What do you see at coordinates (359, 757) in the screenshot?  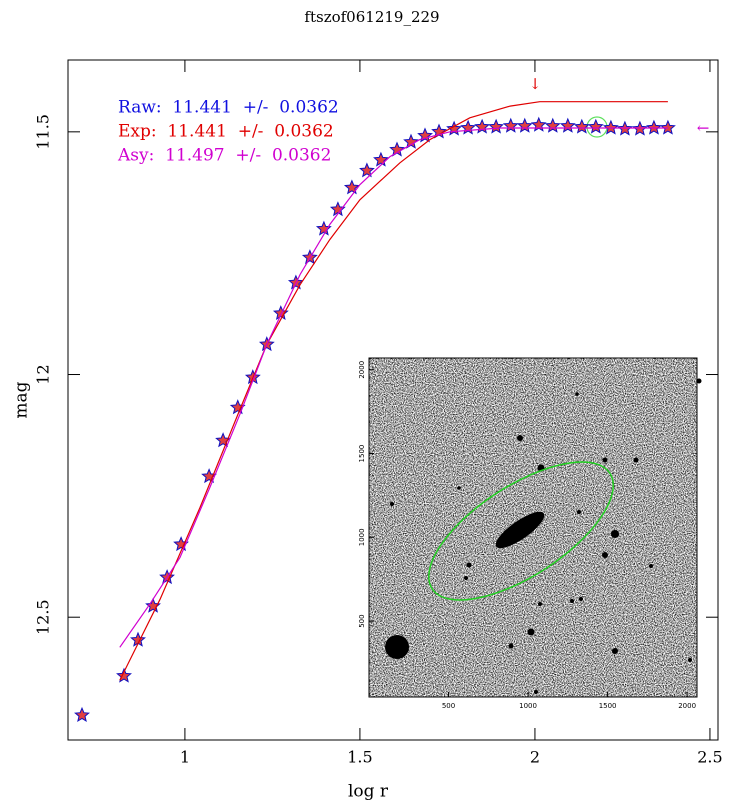 I see `x-tick-label: 1.5` at bounding box center [359, 757].